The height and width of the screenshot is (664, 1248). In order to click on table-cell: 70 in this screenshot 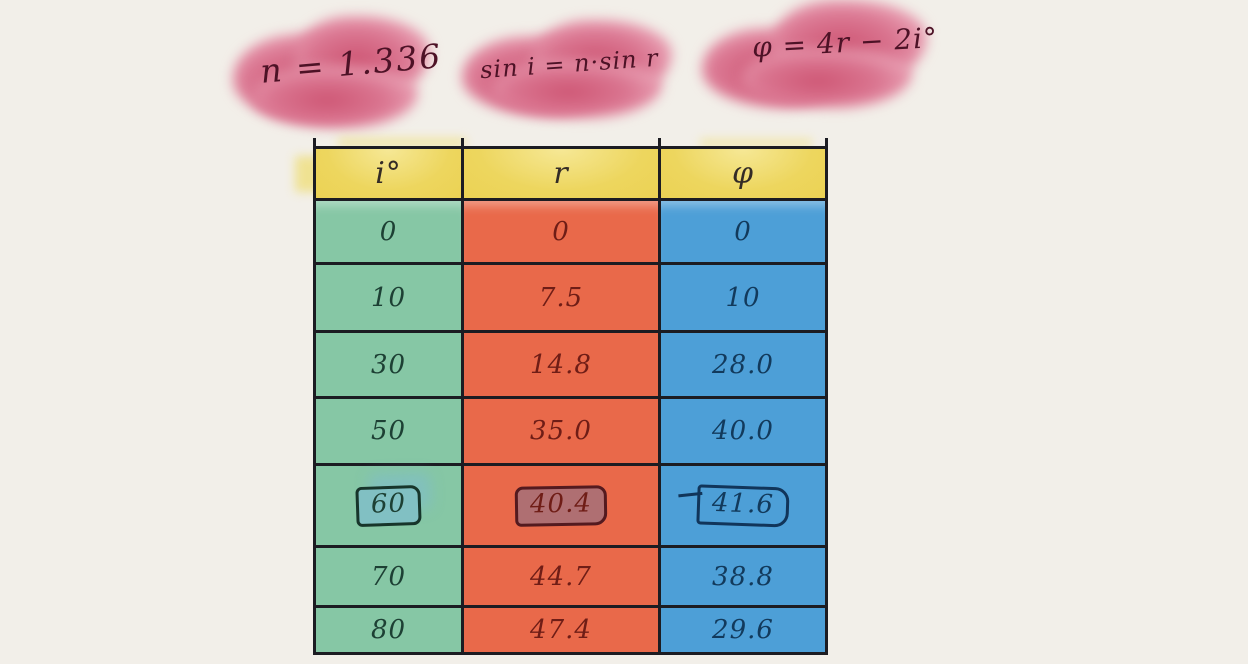, I will do `click(390, 578)`.